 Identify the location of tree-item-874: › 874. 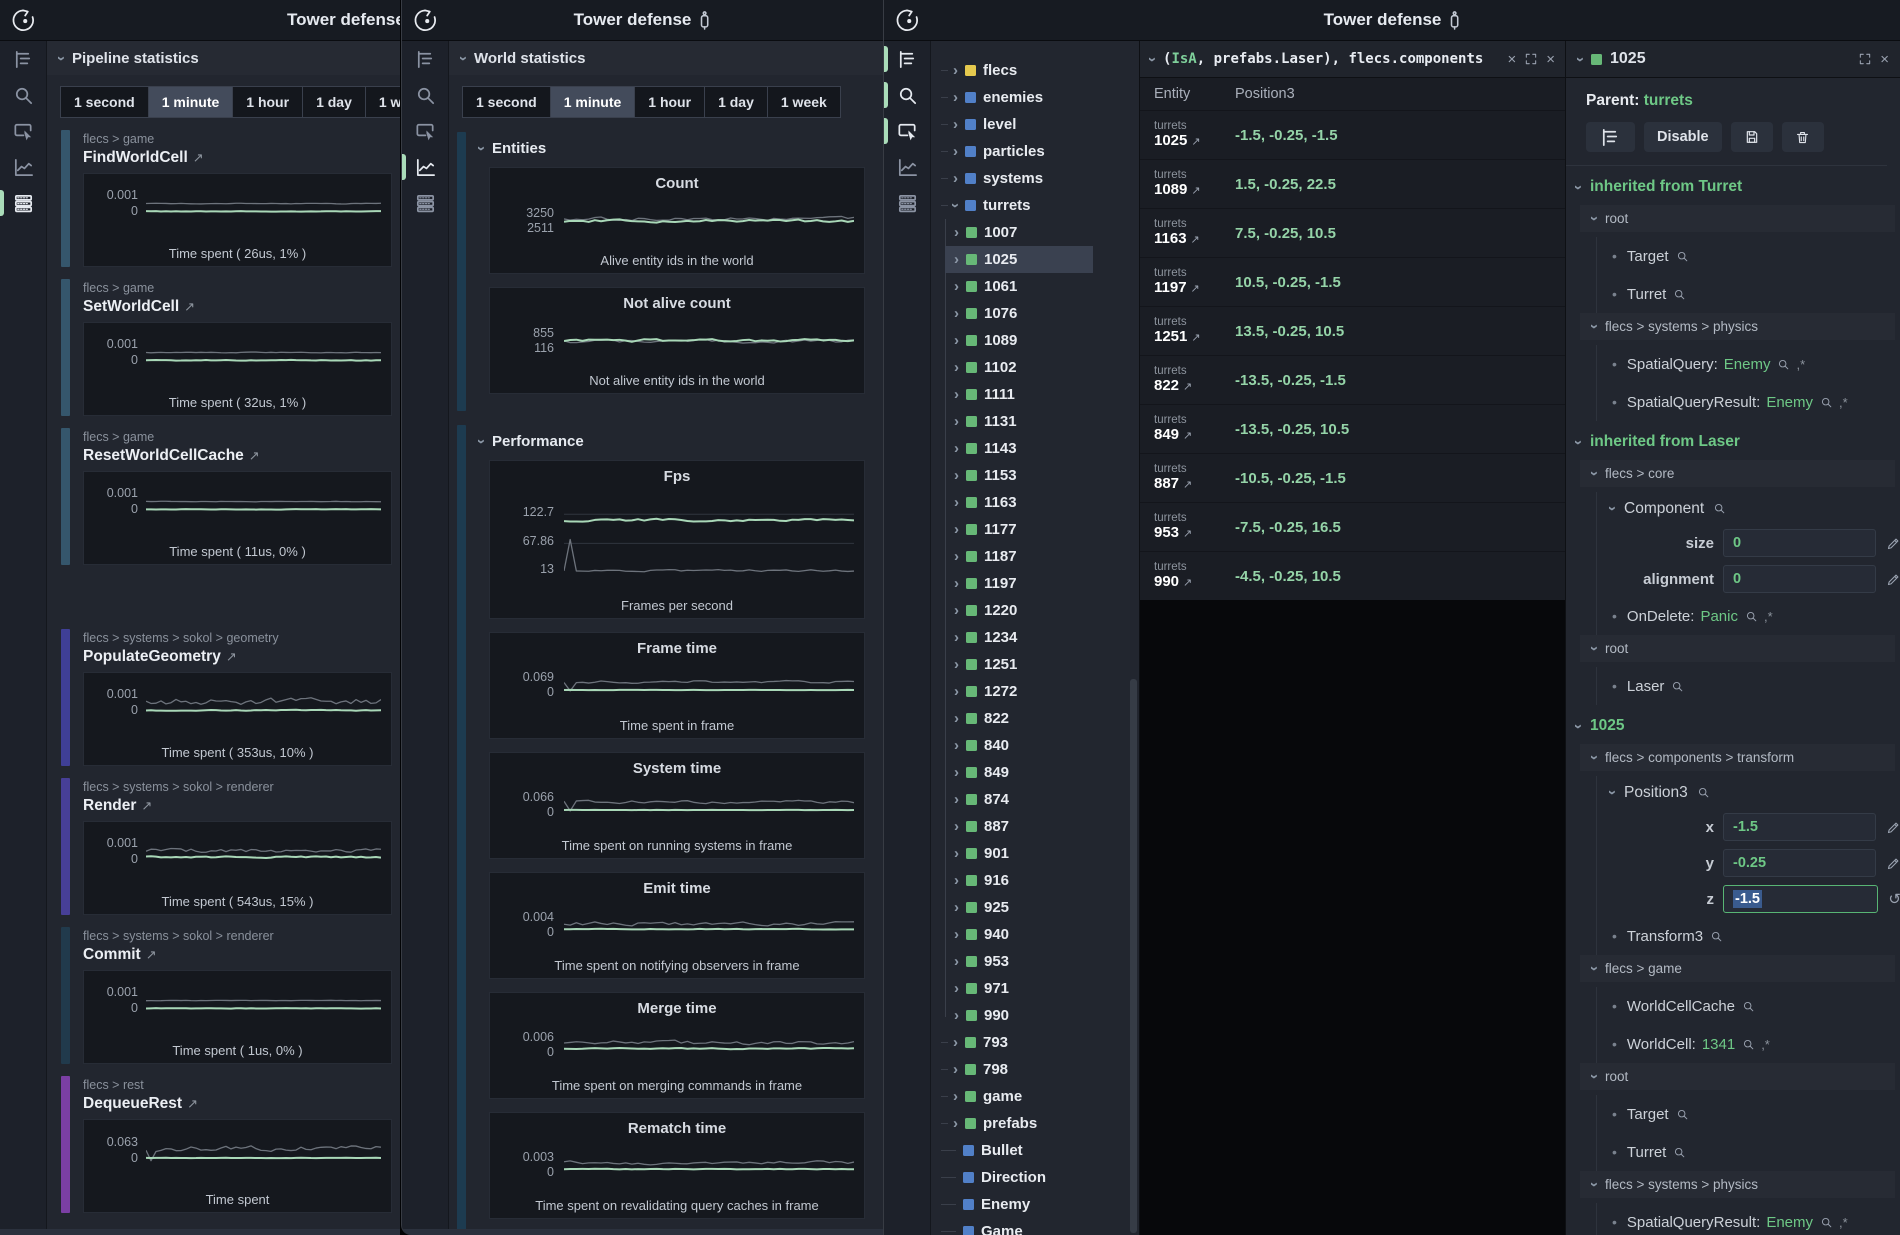
(1019, 799).